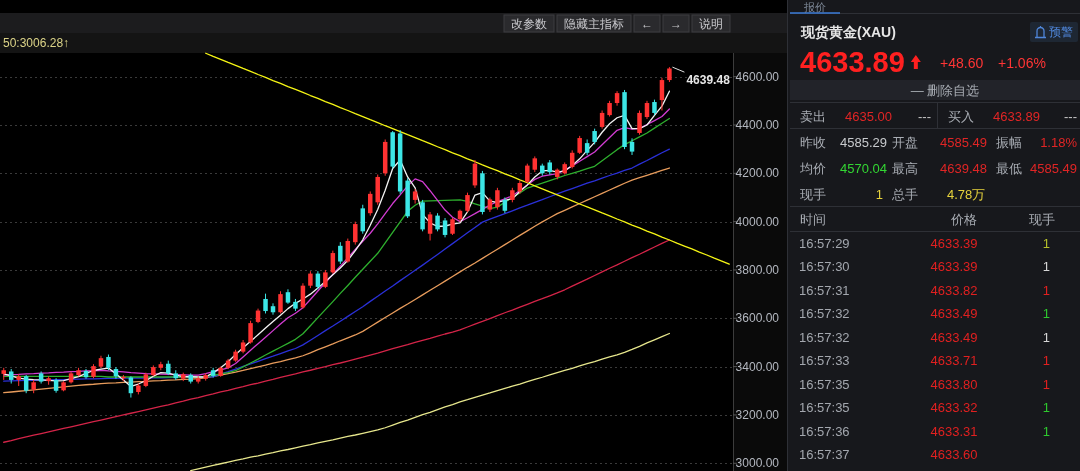 The image size is (1080, 471). I want to click on text: +48.60, so click(962, 63).